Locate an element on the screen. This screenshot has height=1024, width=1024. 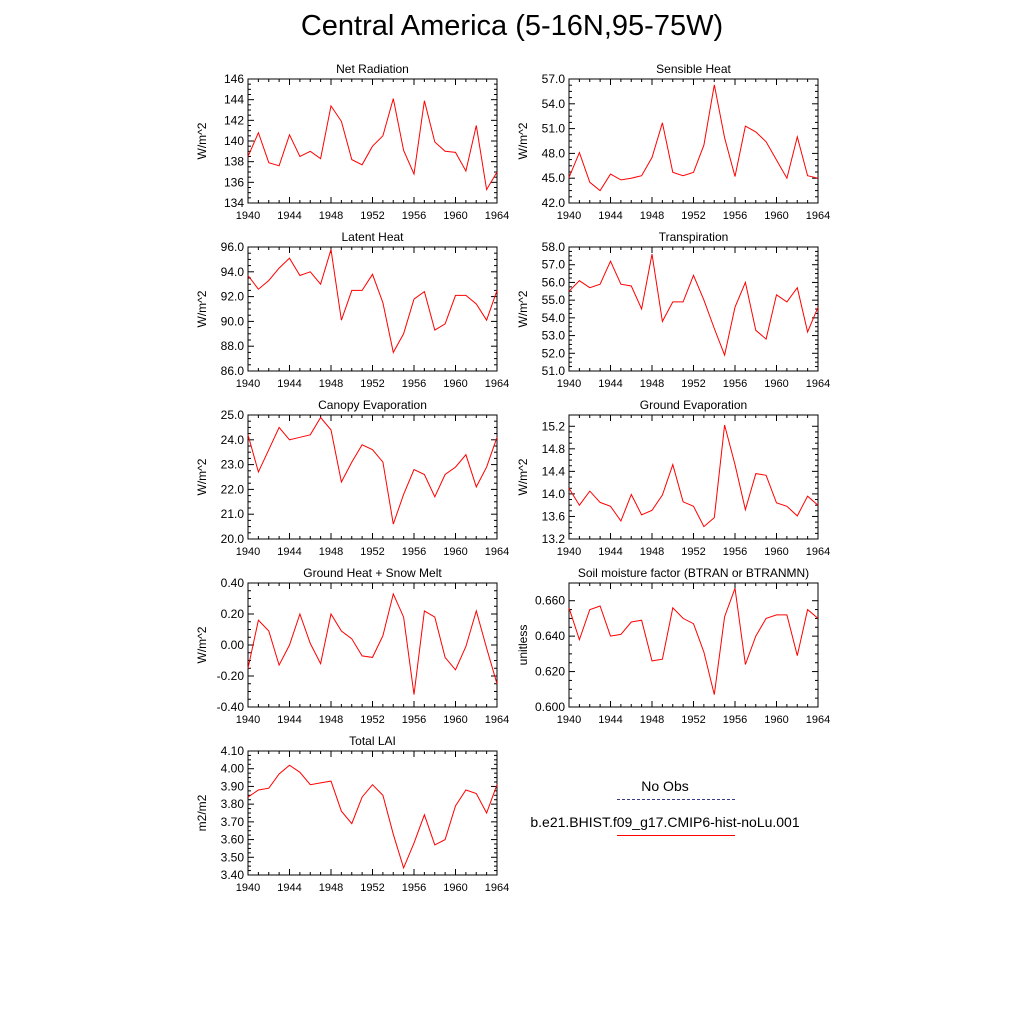
panel-title: Ground Evaporation is located at coordinates (693, 405).